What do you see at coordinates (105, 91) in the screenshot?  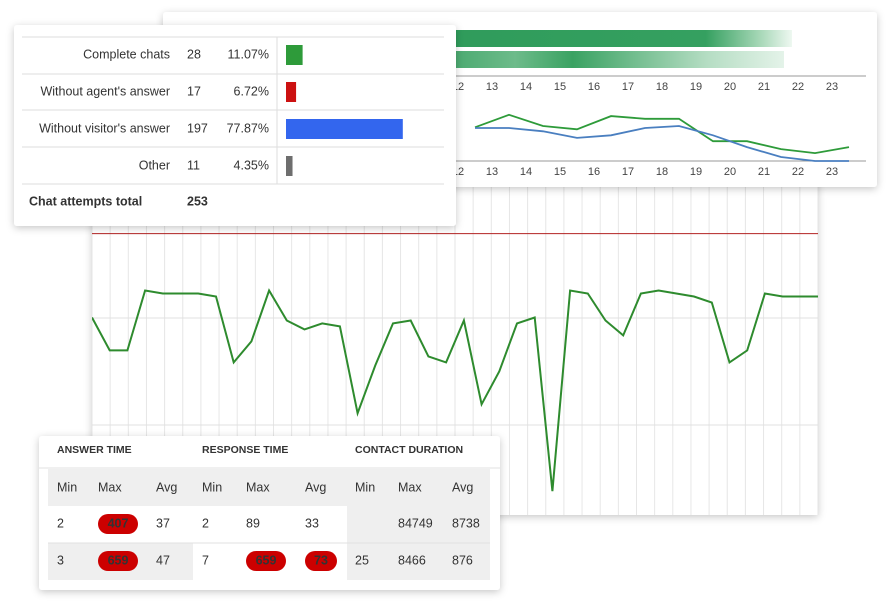 I see `row-label: Without agent's answer` at bounding box center [105, 91].